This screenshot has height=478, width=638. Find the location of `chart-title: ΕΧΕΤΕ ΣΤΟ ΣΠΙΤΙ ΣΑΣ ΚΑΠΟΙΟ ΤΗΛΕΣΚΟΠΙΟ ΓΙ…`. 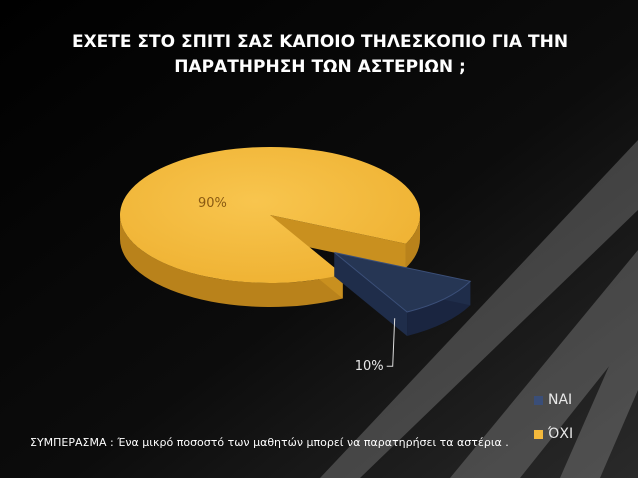

chart-title: ΕΧΕΤΕ ΣΤΟ ΣΠΙΤΙ ΣΑΣ ΚΑΠΟΙΟ ΤΗΛΕΣΚΟΠΙΟ ΓΙ… is located at coordinates (320, 55).